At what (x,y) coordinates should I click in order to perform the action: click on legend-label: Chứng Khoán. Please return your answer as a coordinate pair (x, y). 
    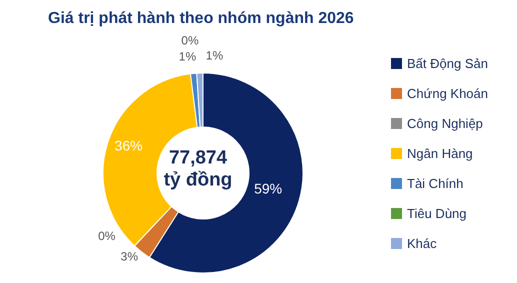
    Looking at the image, I should click on (447, 93).